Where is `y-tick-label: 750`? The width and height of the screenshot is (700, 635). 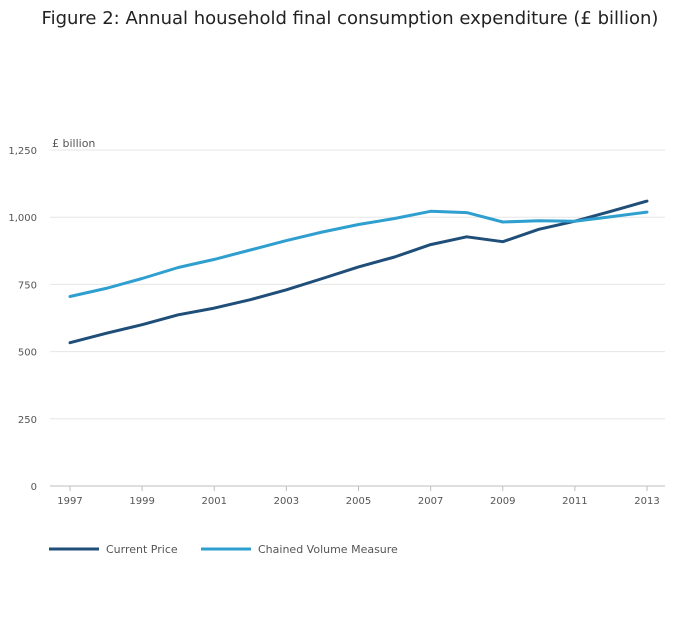 y-tick-label: 750 is located at coordinates (27, 285).